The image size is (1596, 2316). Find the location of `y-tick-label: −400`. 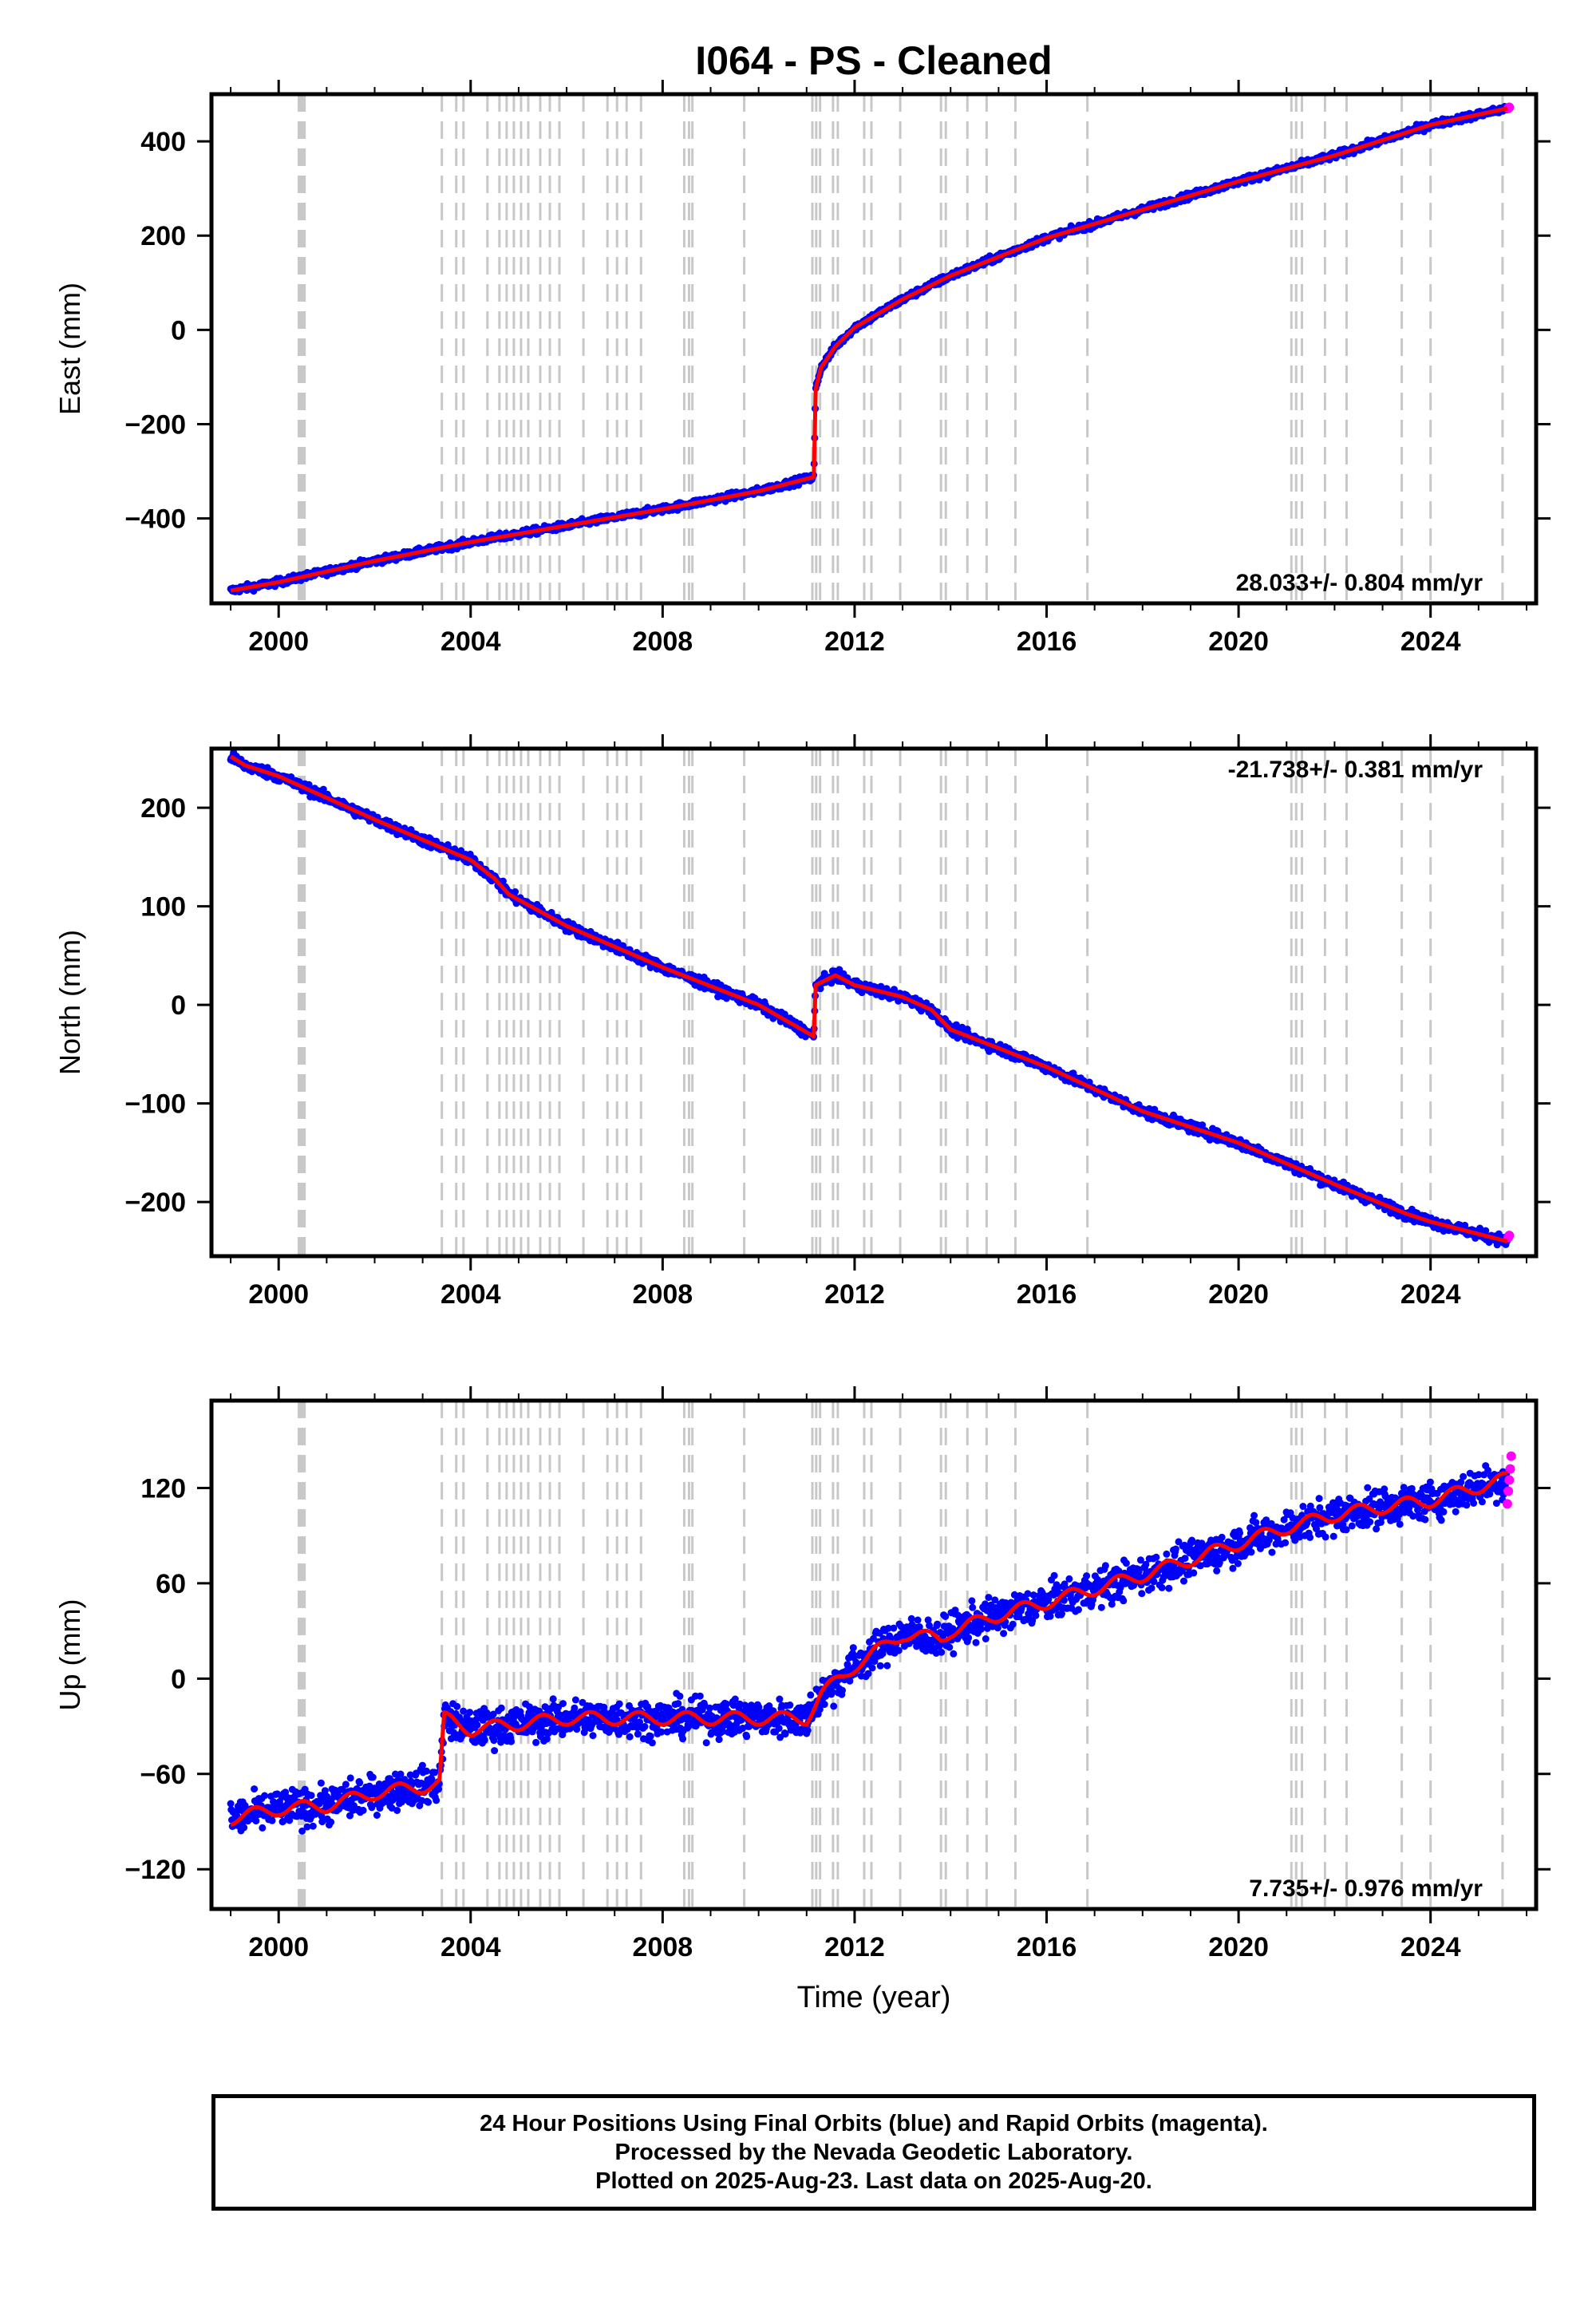

y-tick-label: −400 is located at coordinates (155, 519).